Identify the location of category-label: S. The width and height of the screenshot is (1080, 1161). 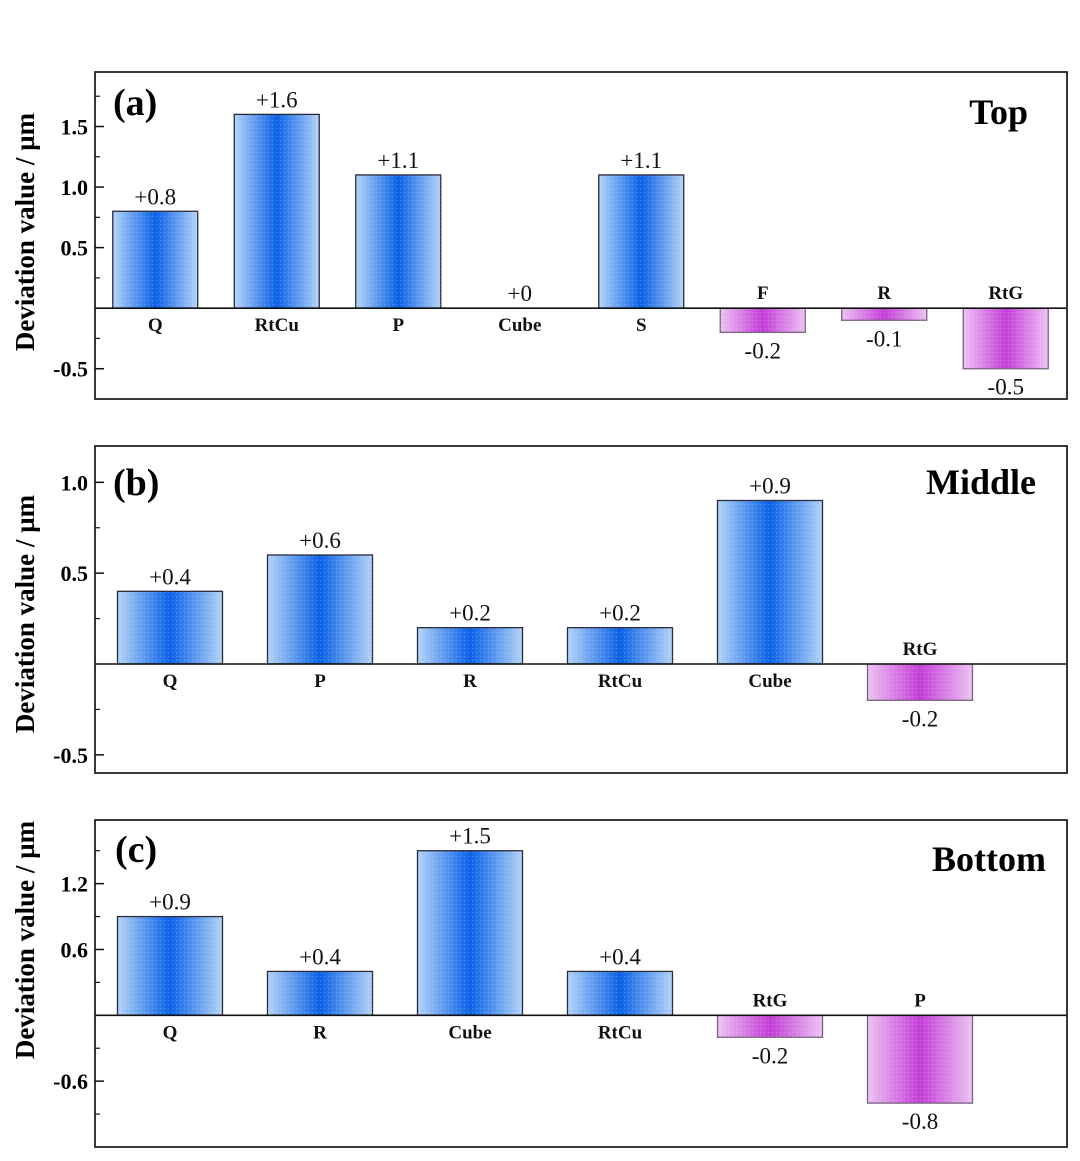
(641, 325).